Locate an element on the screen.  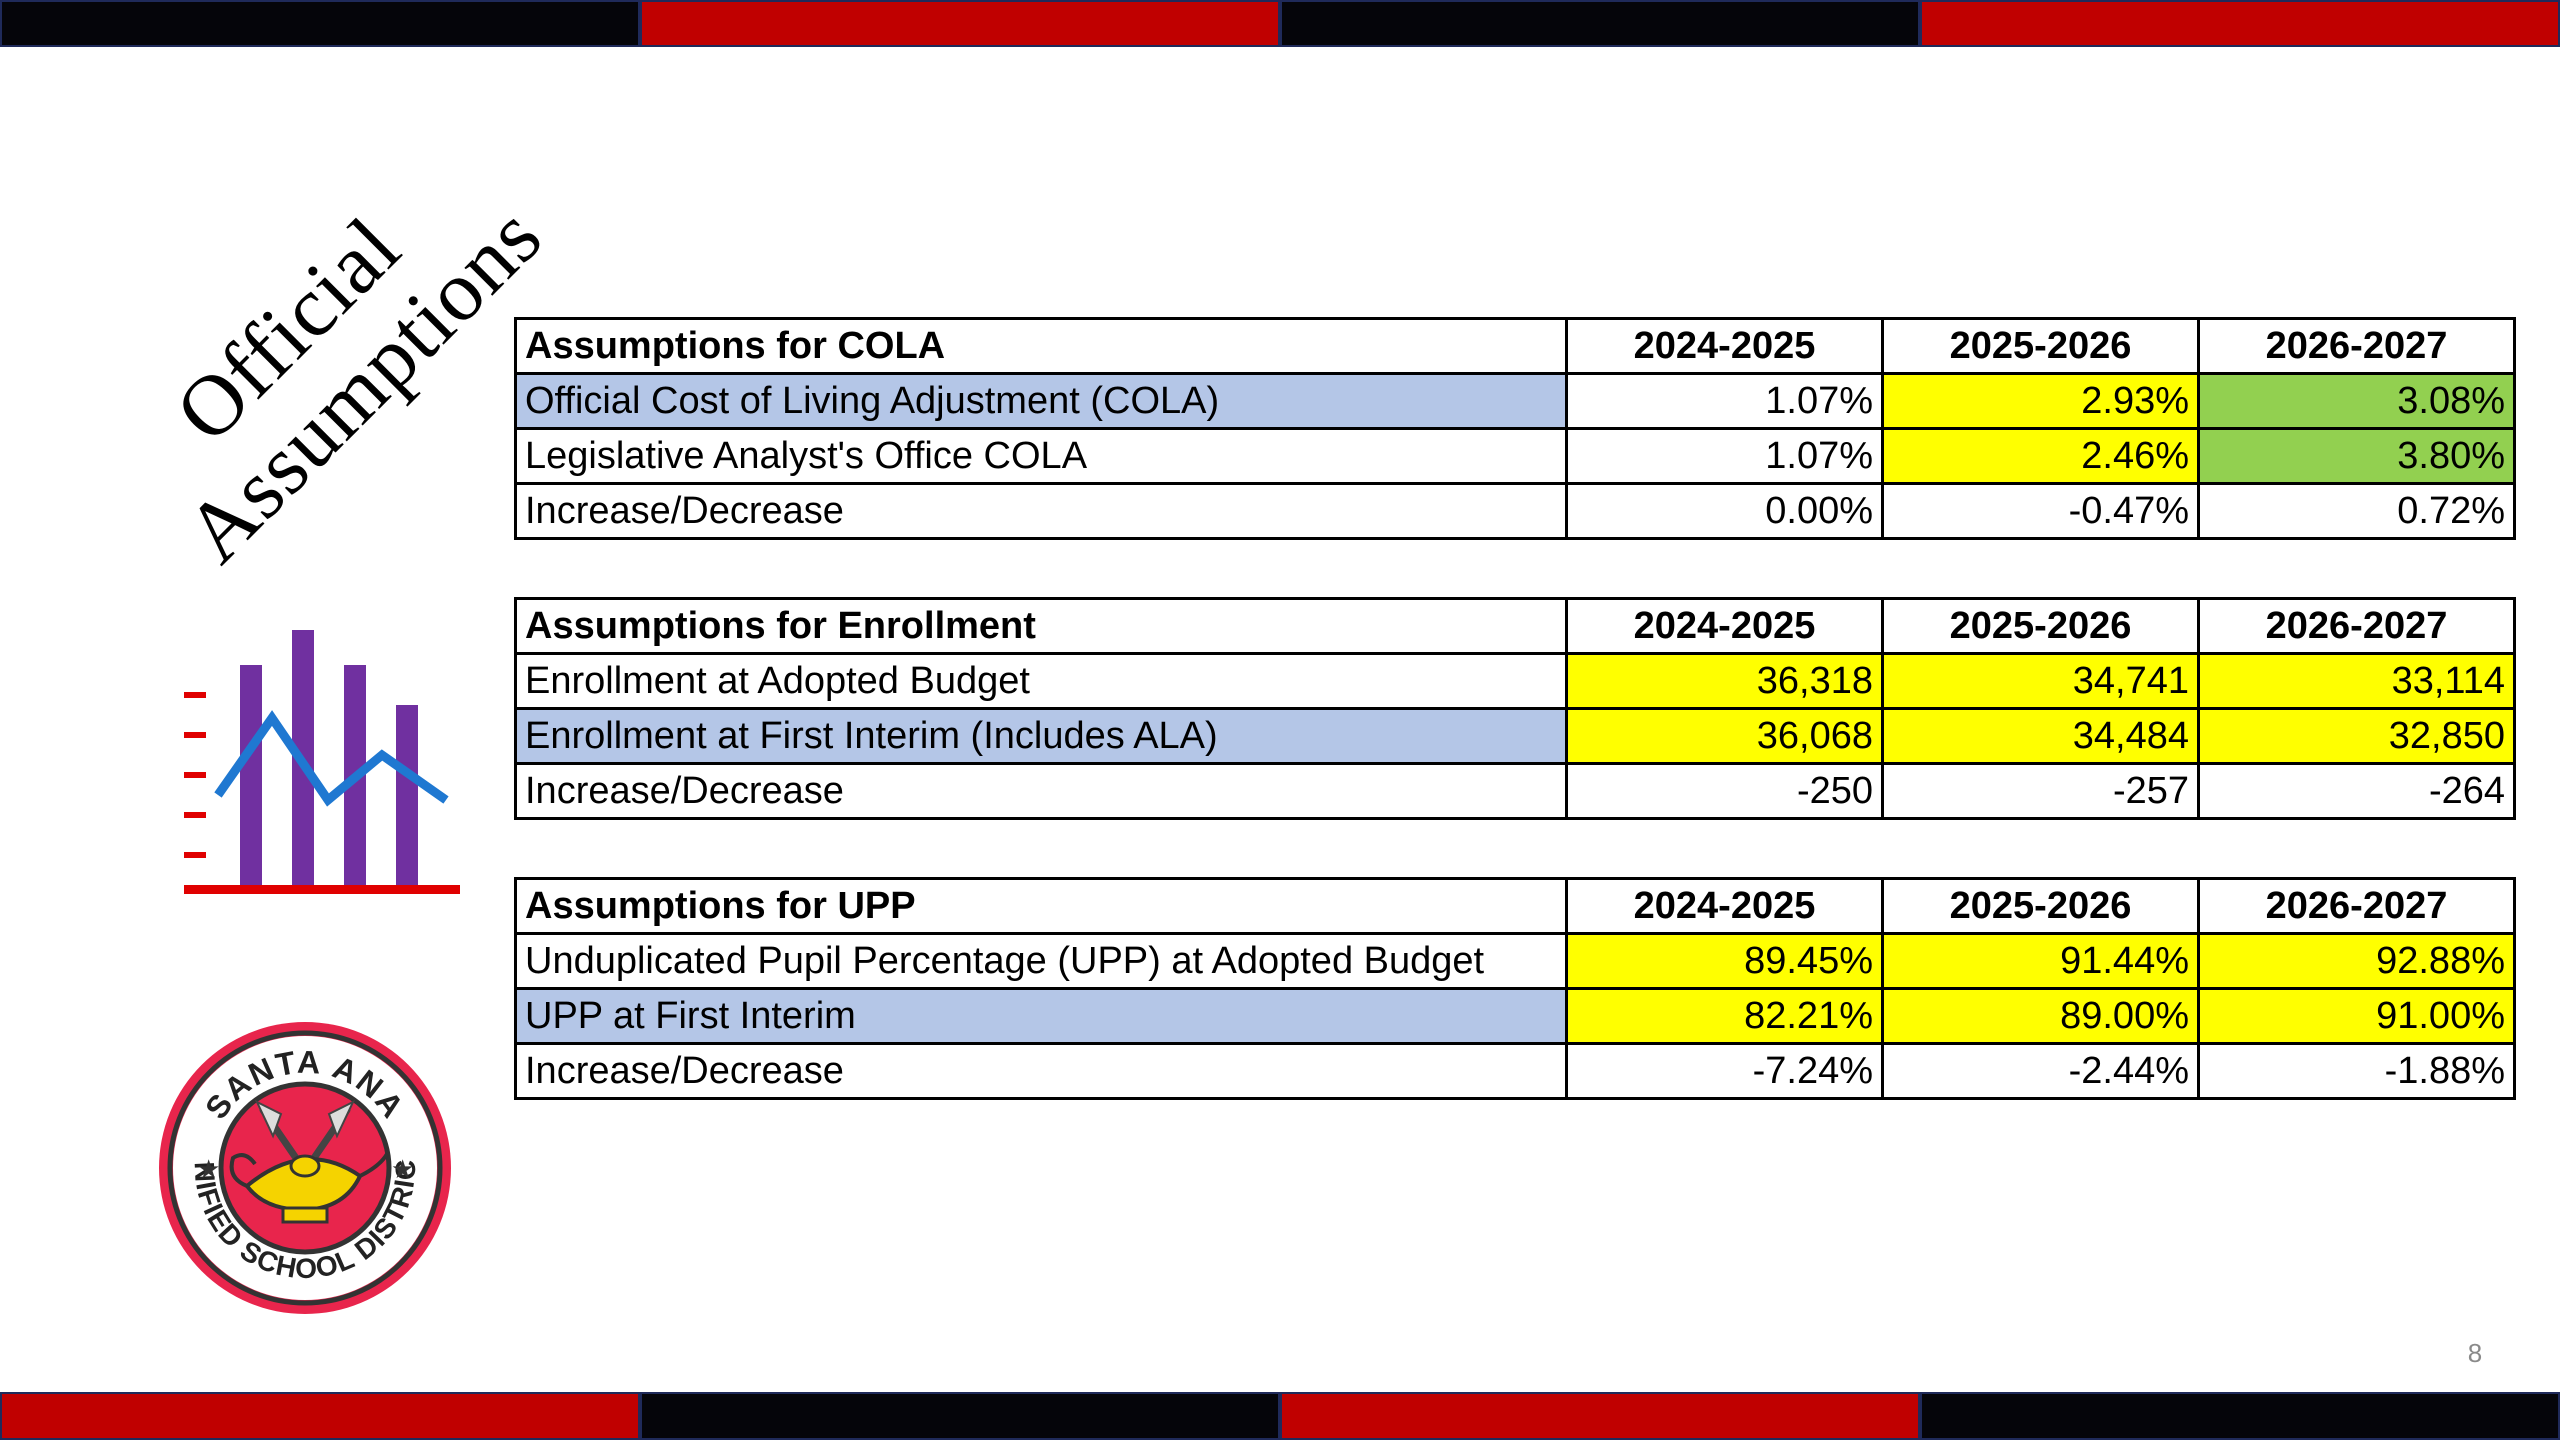
santa-ana-usd-seal: SANTA ANA UNIFIED SCHOOL DISTRICT ★ ★ is located at coordinates (303, 1166).